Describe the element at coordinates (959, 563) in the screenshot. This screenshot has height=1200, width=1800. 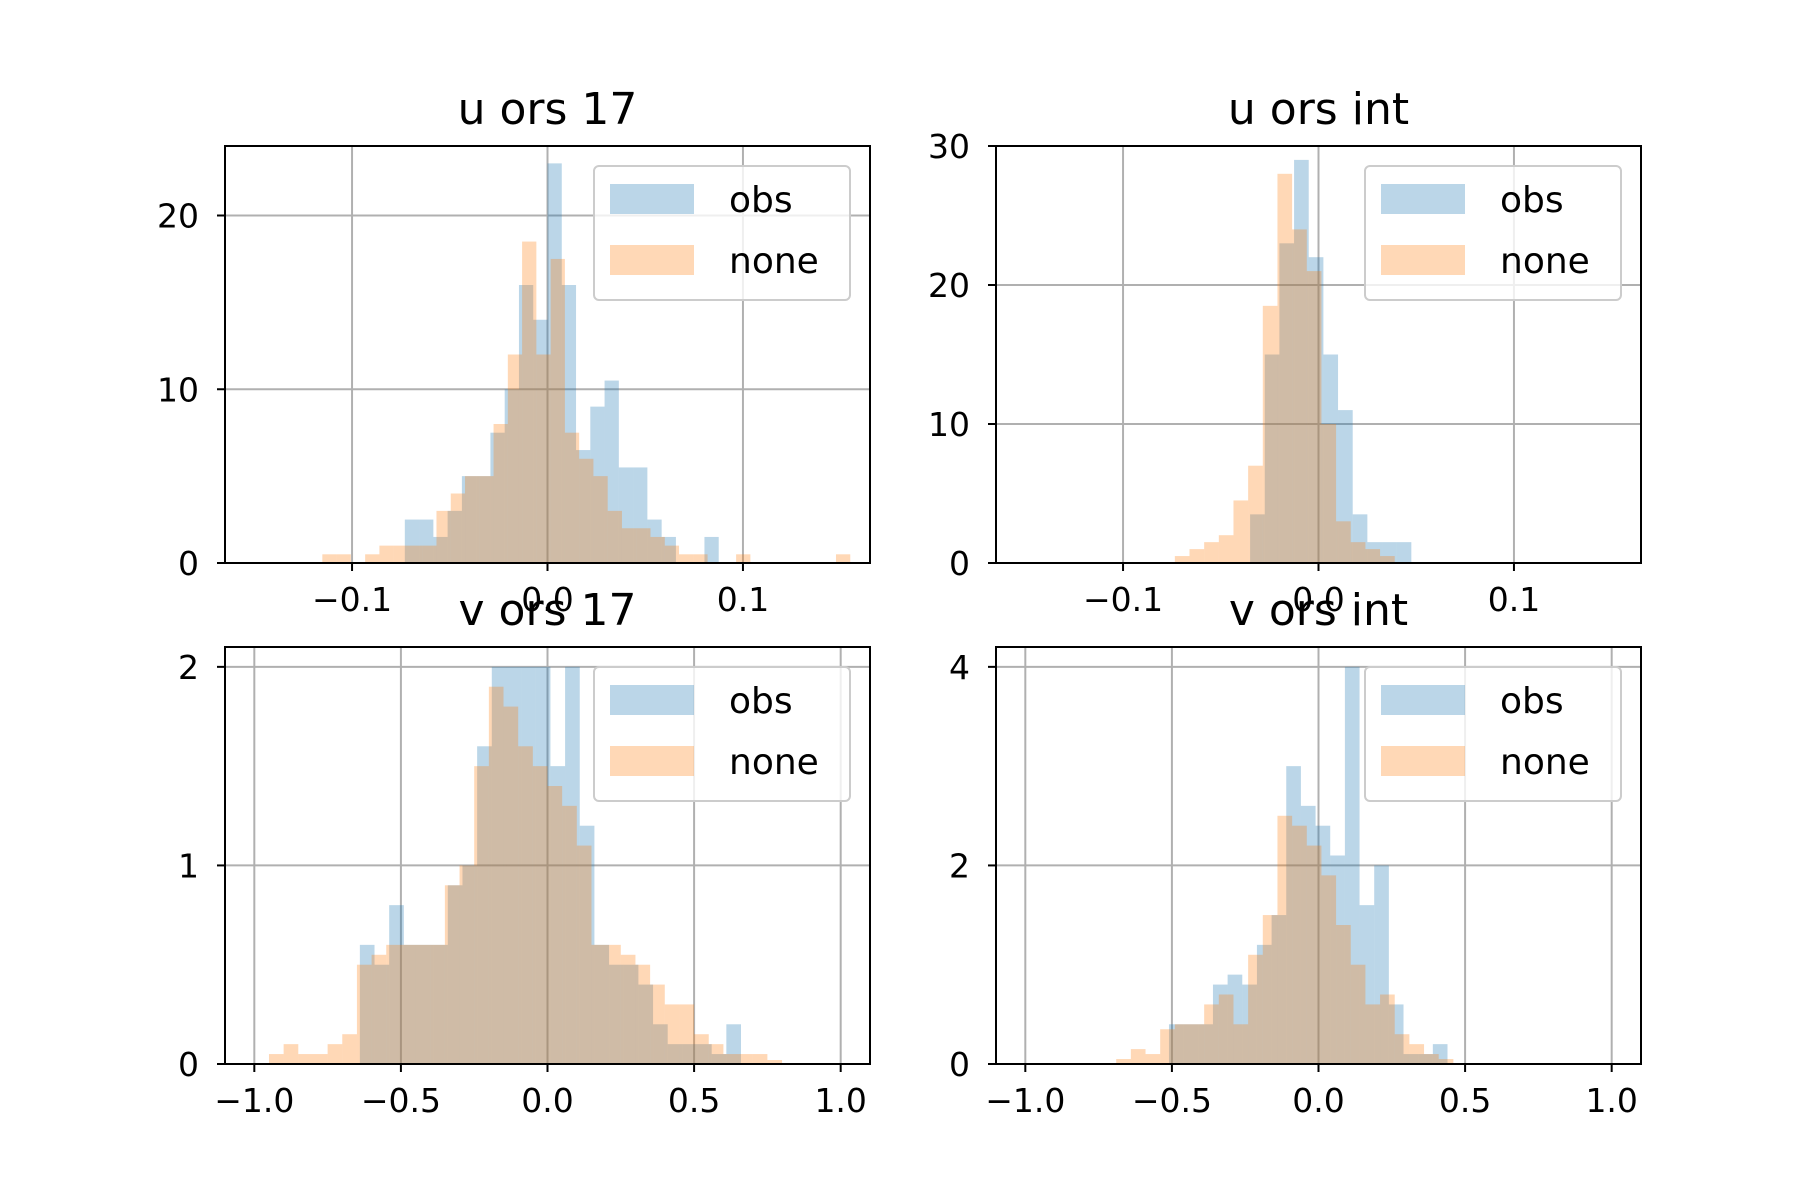
I see `y-tick-label: 0` at that location.